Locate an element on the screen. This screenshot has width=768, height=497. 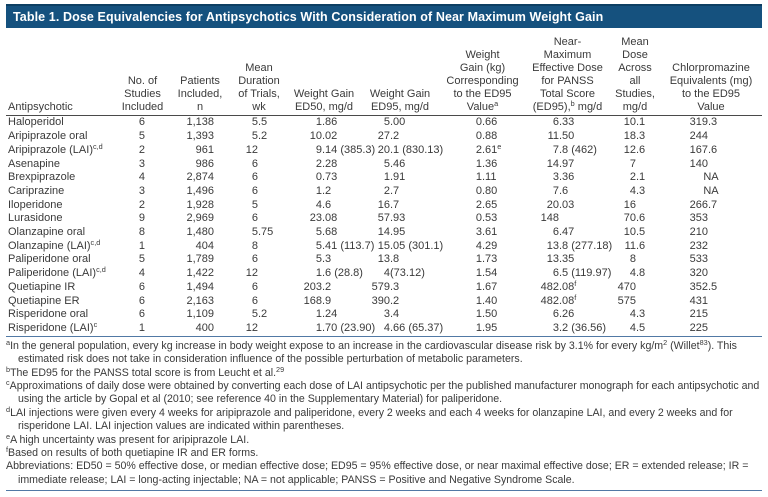
cell-patients: 1,480 is located at coordinates (200, 232).